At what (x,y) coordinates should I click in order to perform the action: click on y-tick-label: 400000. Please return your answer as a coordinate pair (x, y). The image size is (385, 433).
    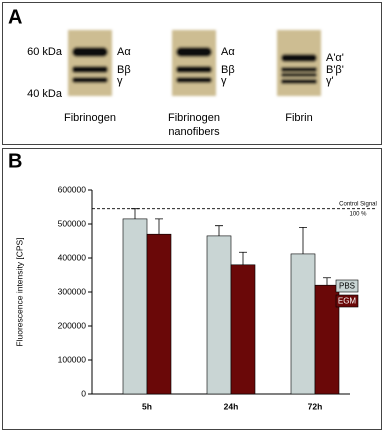
    Looking at the image, I should click on (72, 257).